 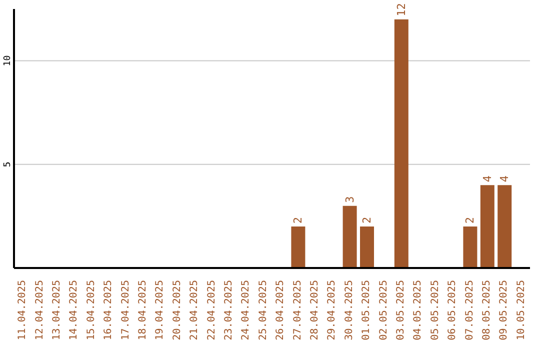 I want to click on x-tick-label: 10.05.2025, so click(x=521, y=310).